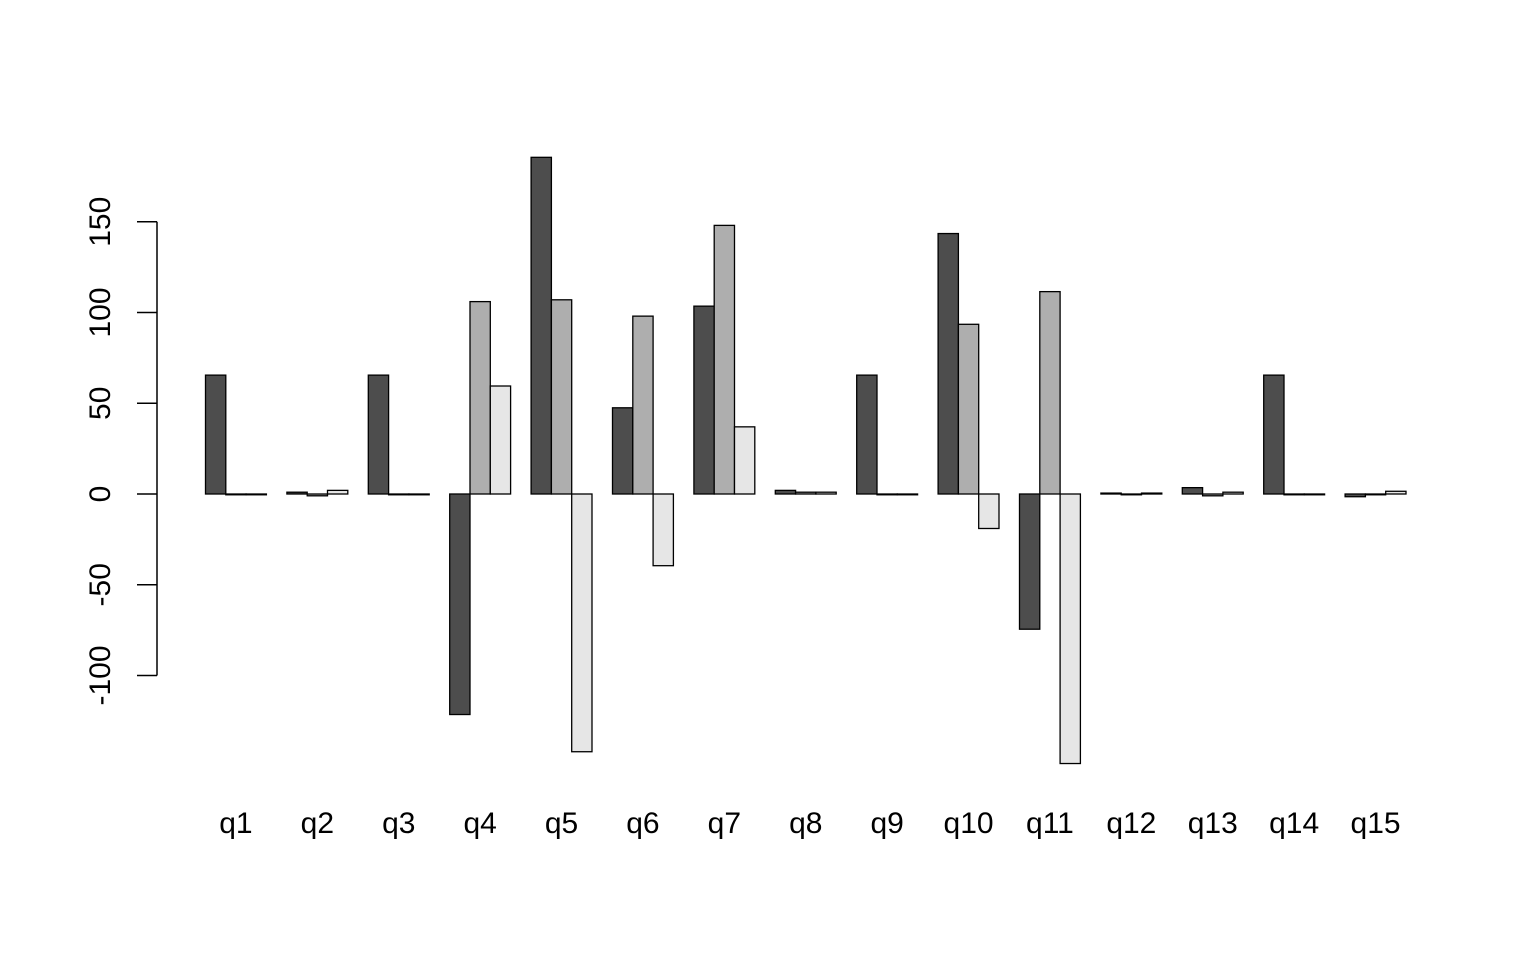 The image size is (1536, 960). I want to click on y-tick-label: 150, so click(100, 222).